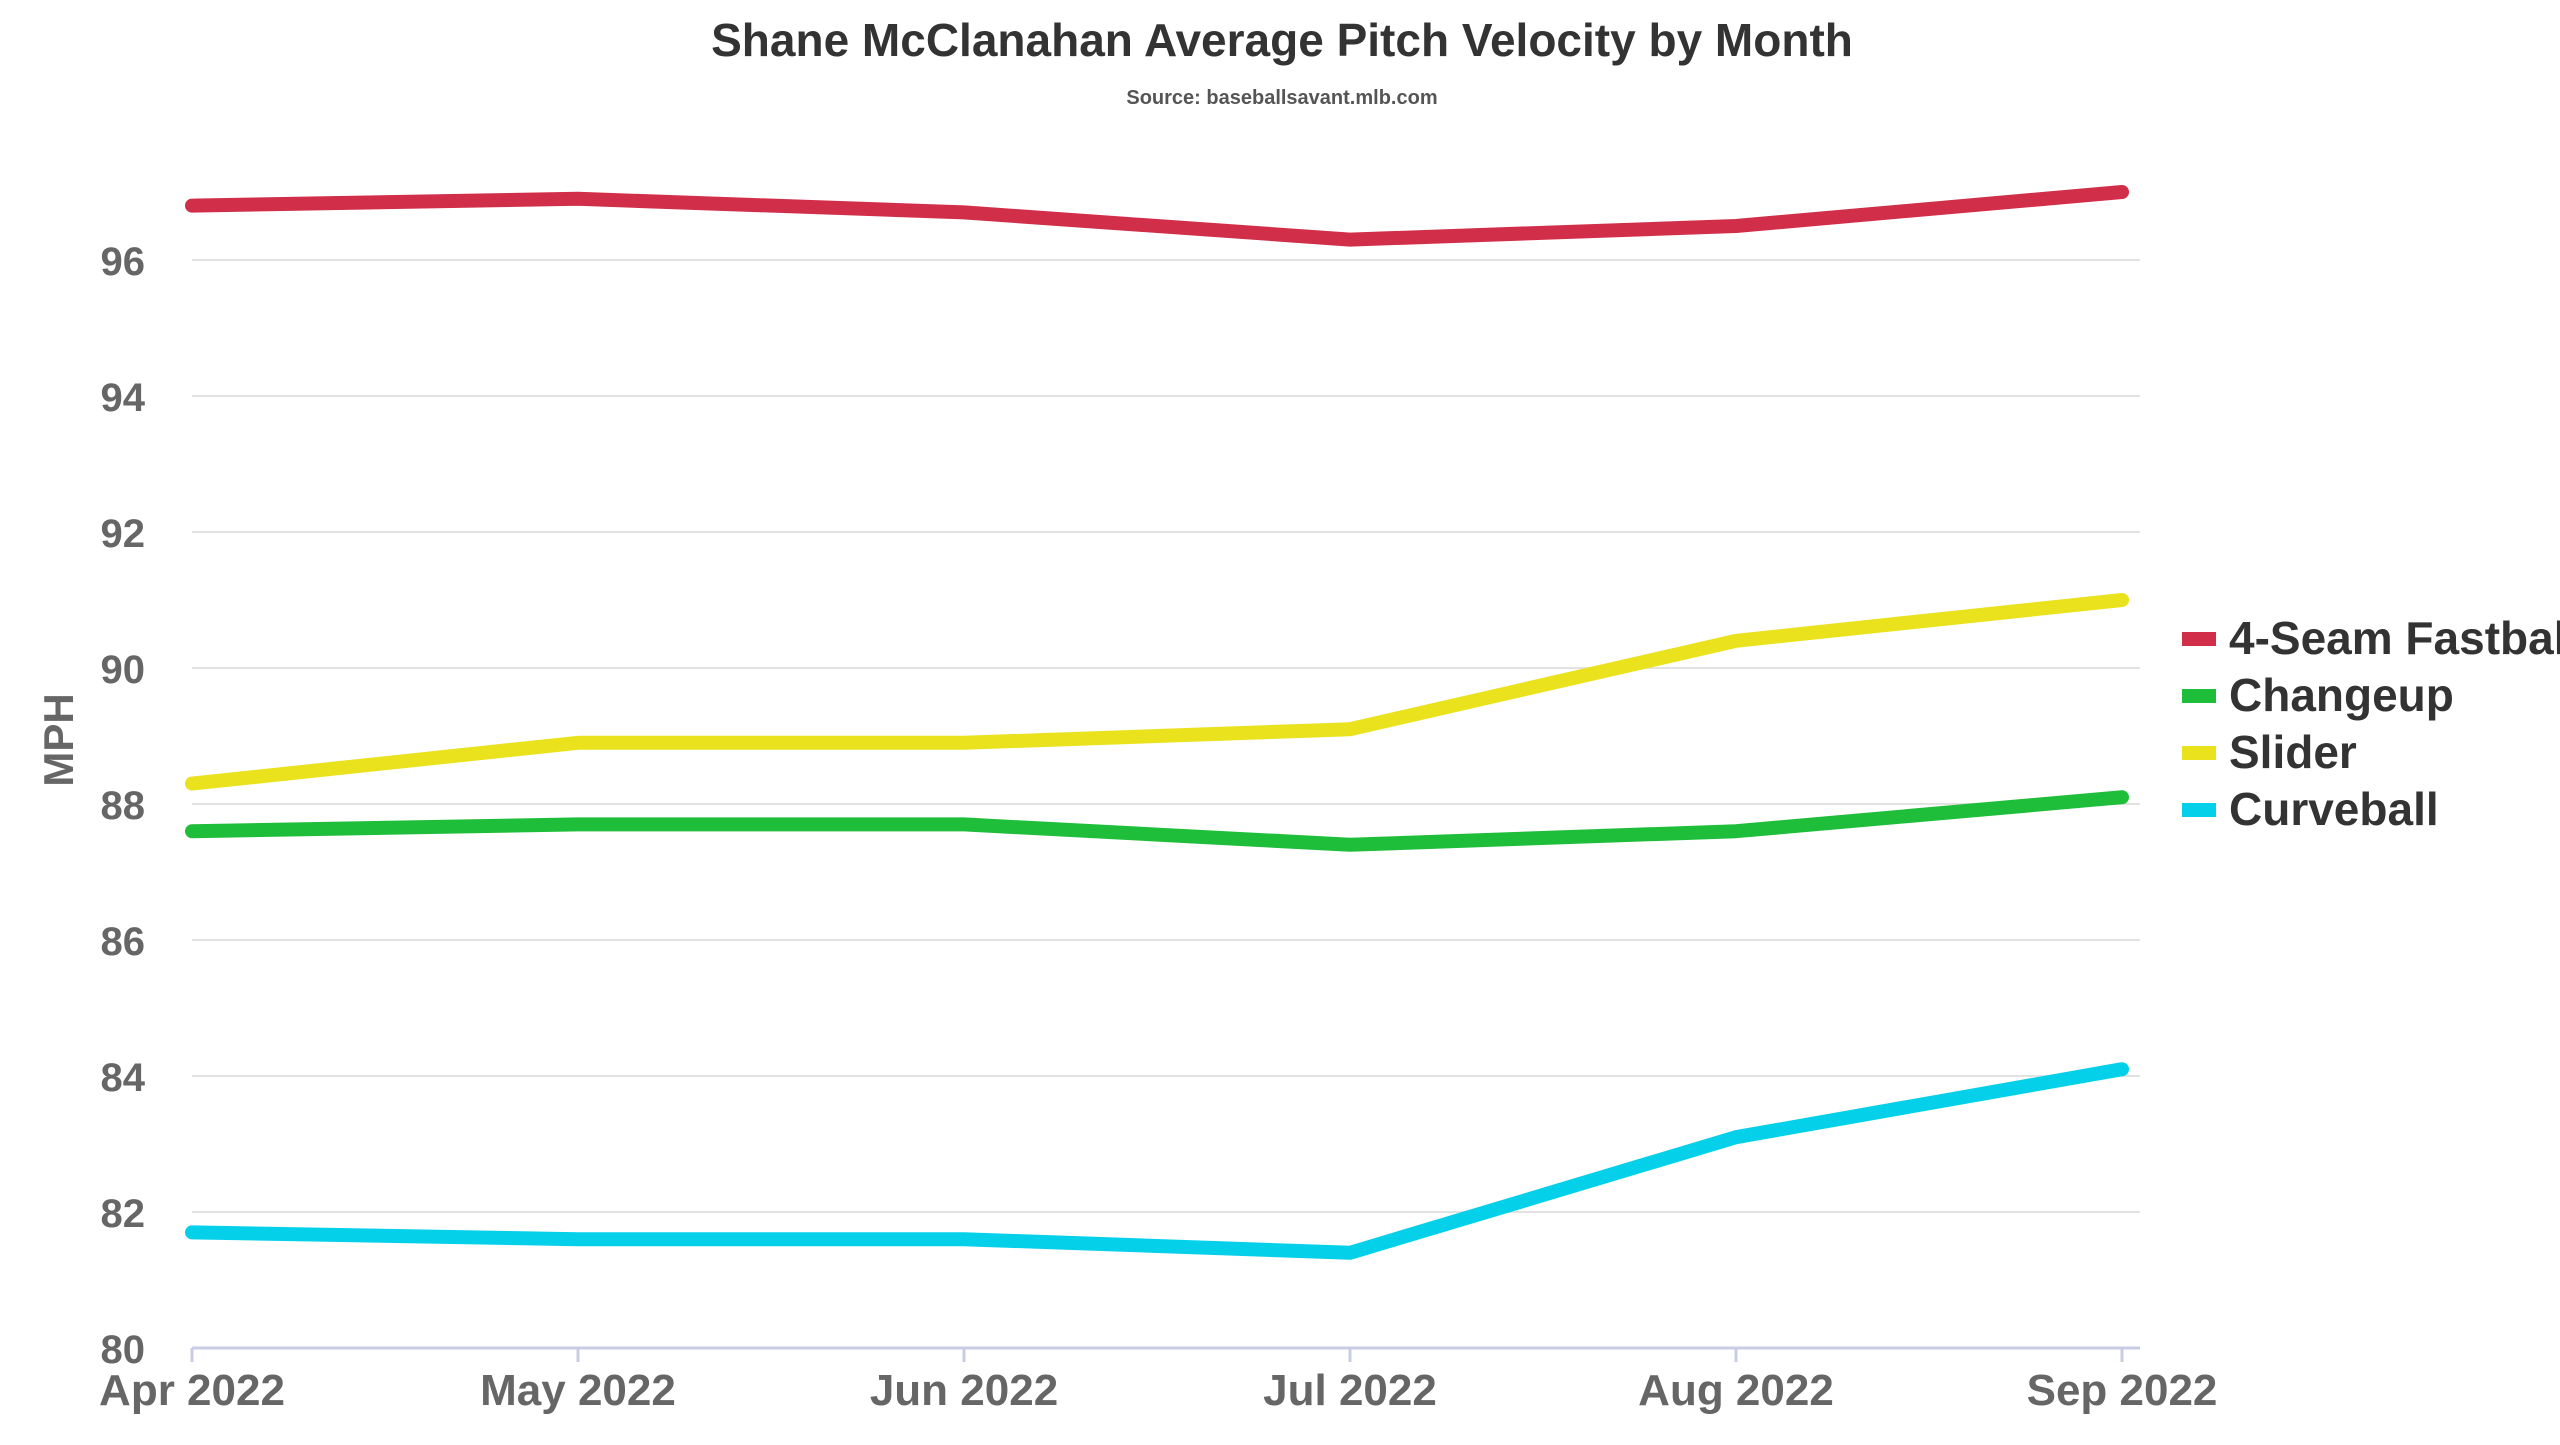 The width and height of the screenshot is (2560, 1445). I want to click on x-tick-label: May 2022, so click(578, 1390).